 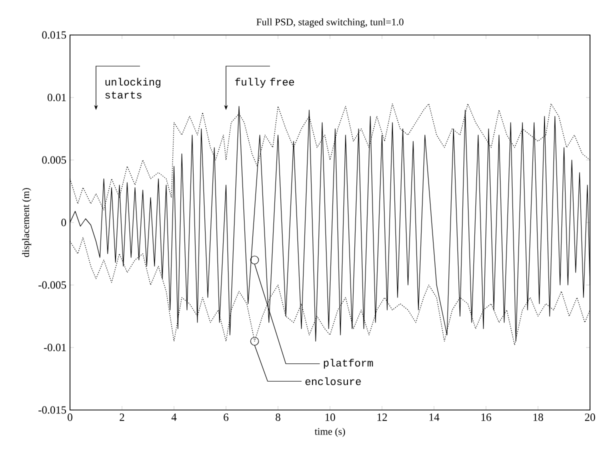 I want to click on chart-title: Full PSD, staged switching, tunl=1.0, so click(x=330, y=23).